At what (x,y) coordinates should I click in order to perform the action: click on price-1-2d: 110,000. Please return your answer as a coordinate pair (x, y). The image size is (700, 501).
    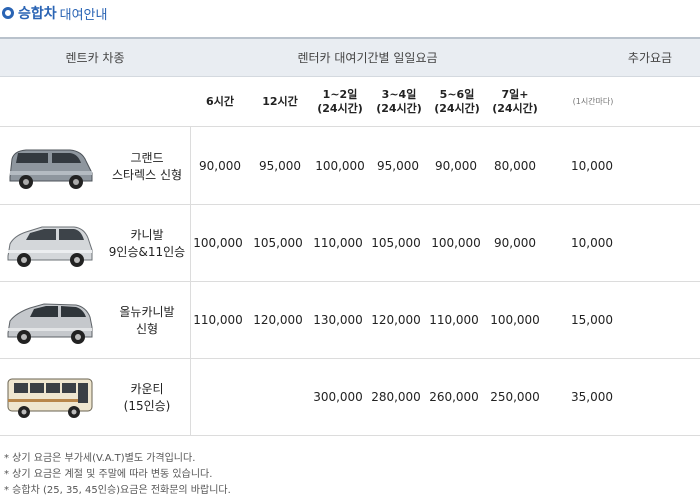
    Looking at the image, I should click on (338, 243).